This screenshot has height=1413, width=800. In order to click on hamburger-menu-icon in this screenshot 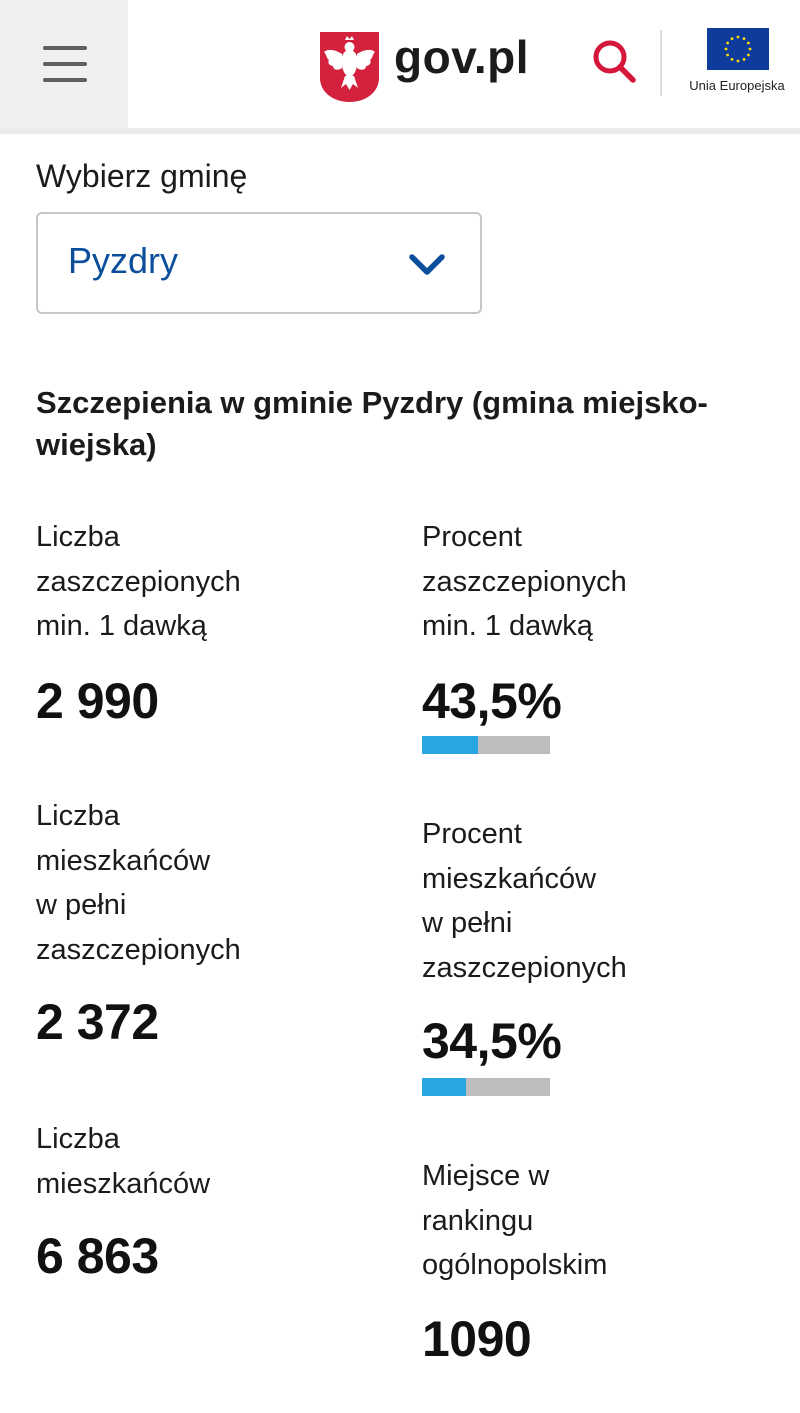, I will do `click(65, 48)`.